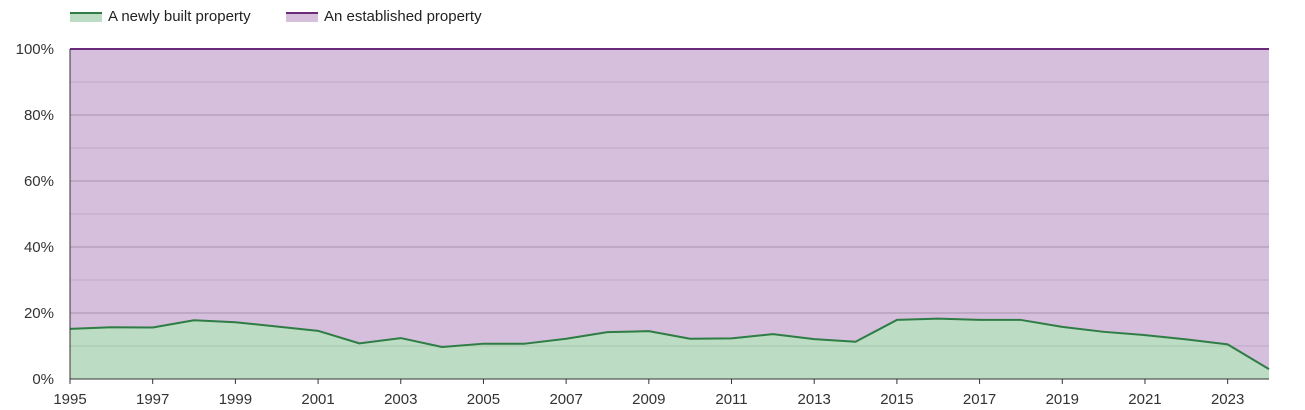 This screenshot has width=1305, height=410. I want to click on x-tick-label: 2015, so click(896, 399).